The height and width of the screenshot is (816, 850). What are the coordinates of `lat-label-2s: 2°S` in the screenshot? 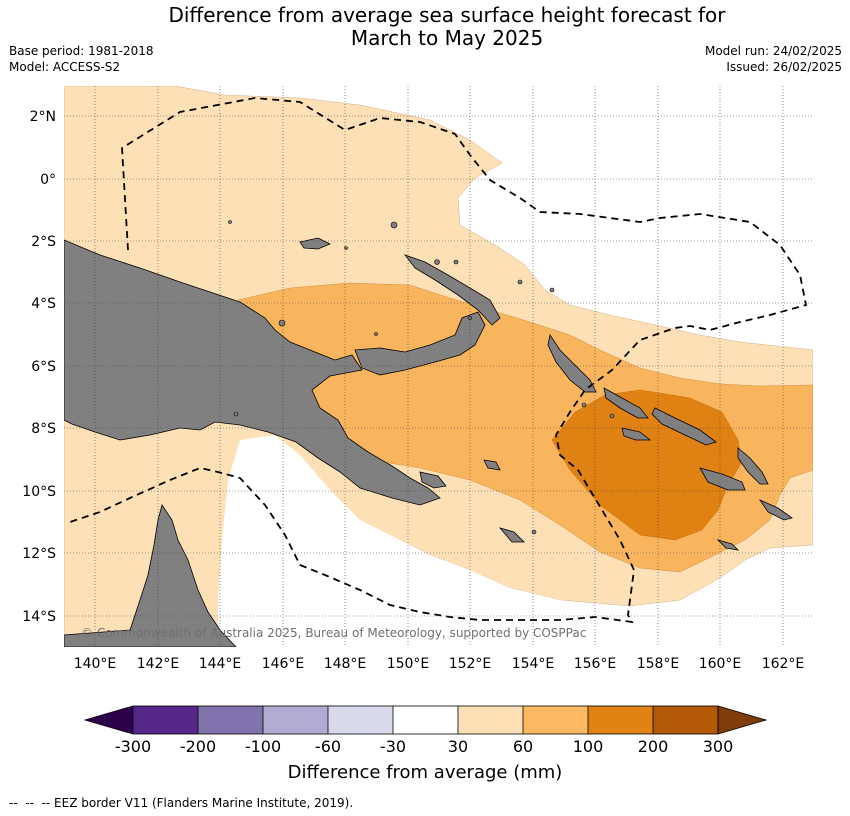 It's located at (43, 242).